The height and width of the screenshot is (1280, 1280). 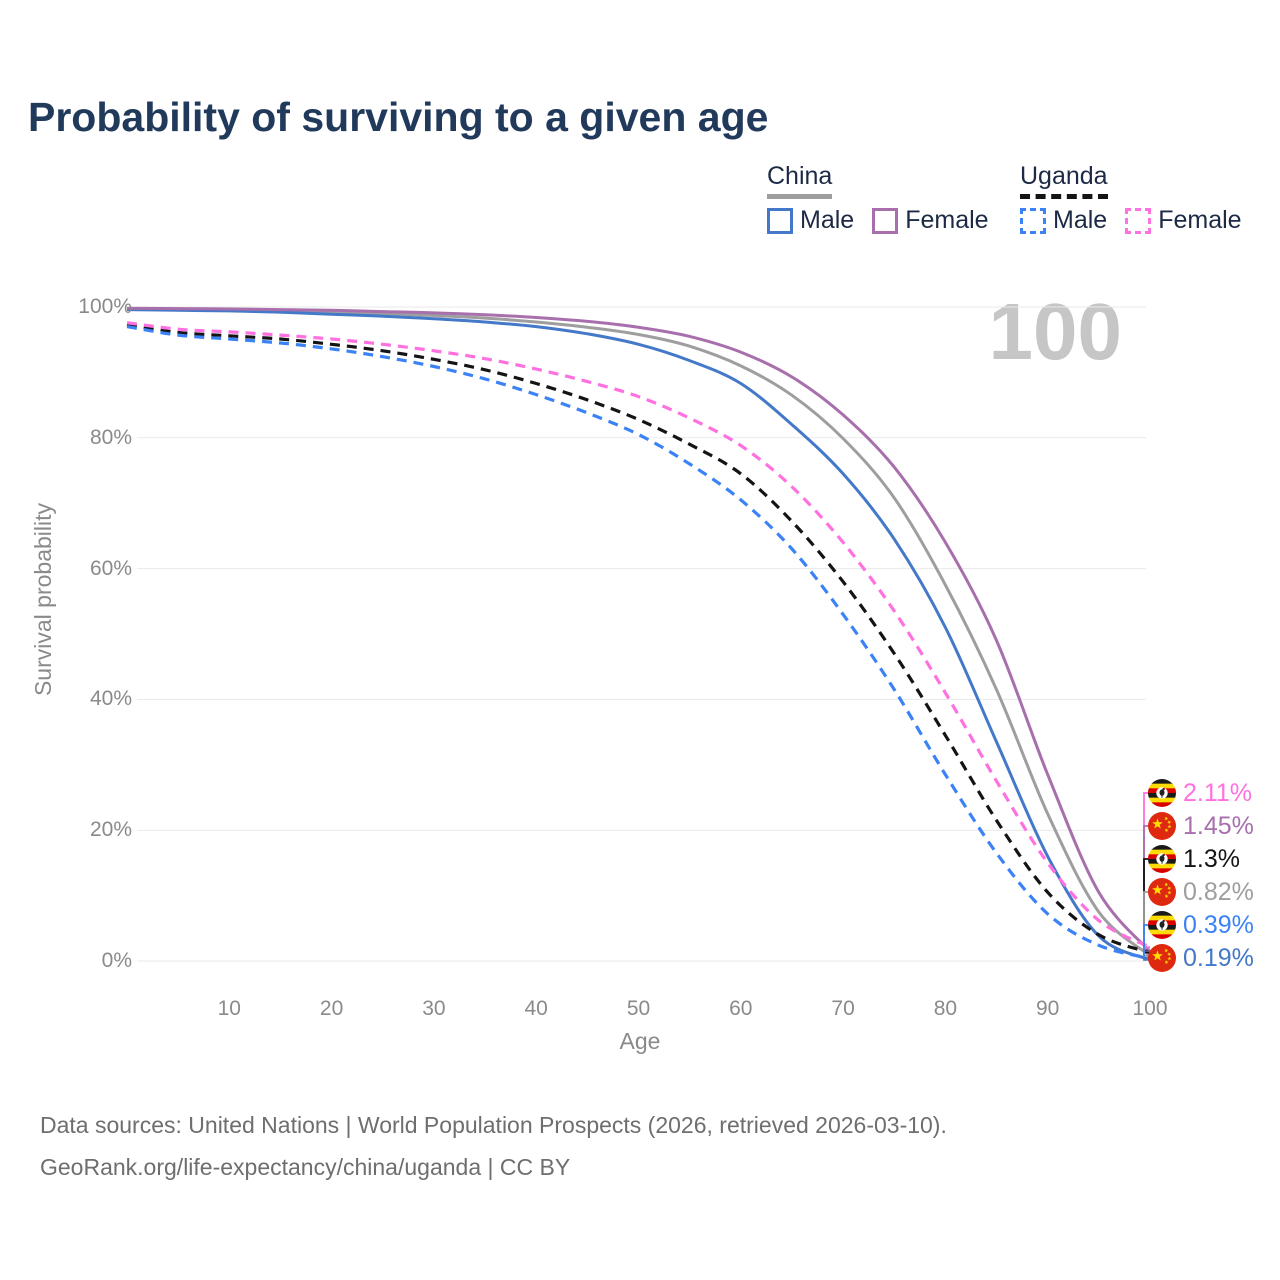 I want to click on end-label-uganda-female: 2.11%, so click(x=1200, y=793).